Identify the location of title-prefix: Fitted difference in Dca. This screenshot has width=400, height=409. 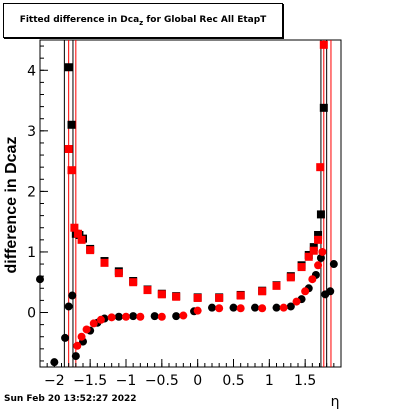
(79, 19).